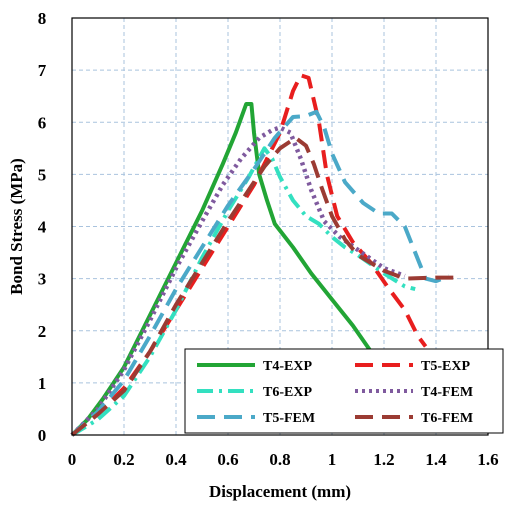 The image size is (532, 506). I want to click on legend-label-t6-exp: T6-EXP, so click(287, 392).